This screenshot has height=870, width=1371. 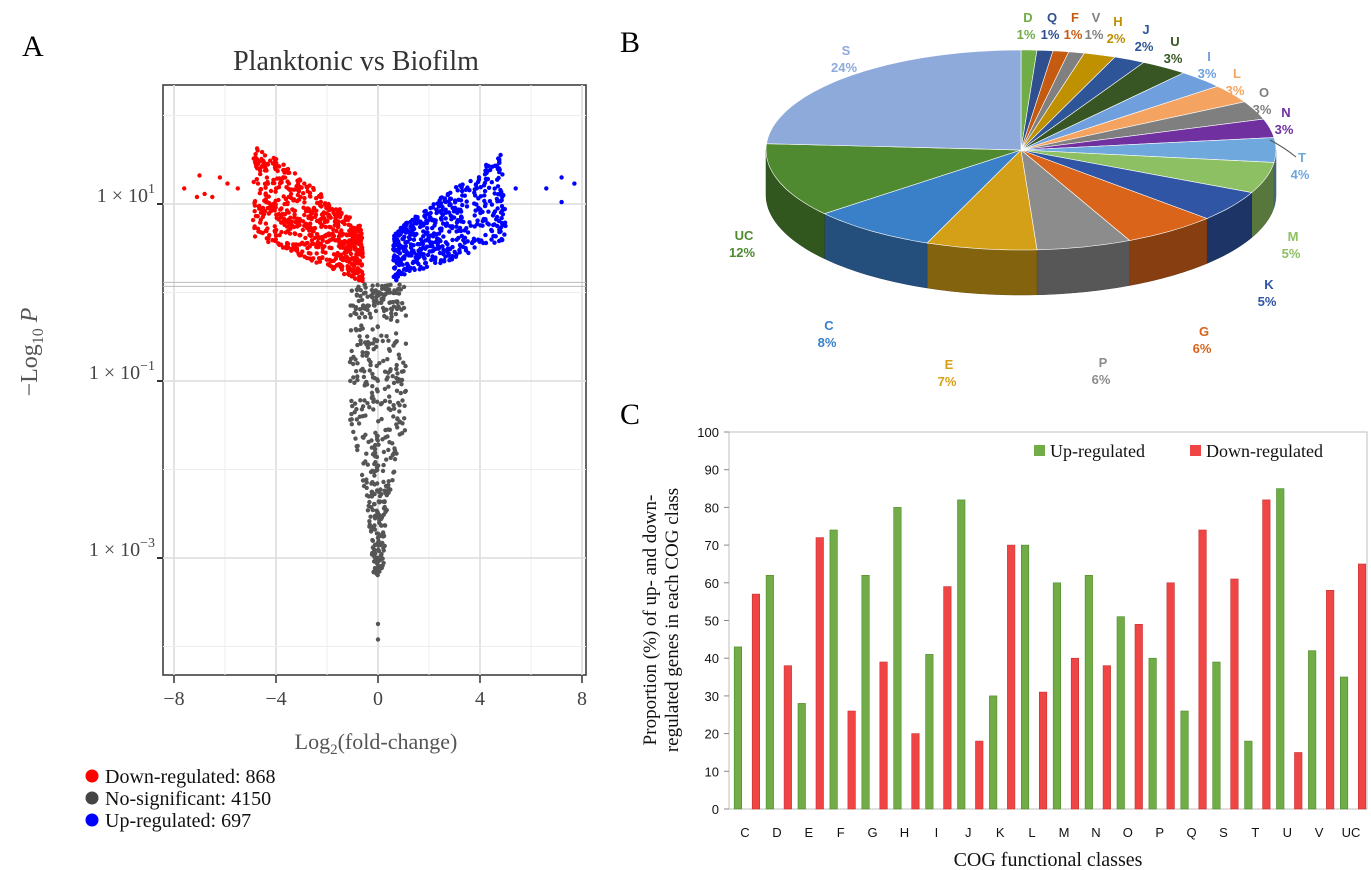 I want to click on bar-up-K, so click(x=993, y=752).